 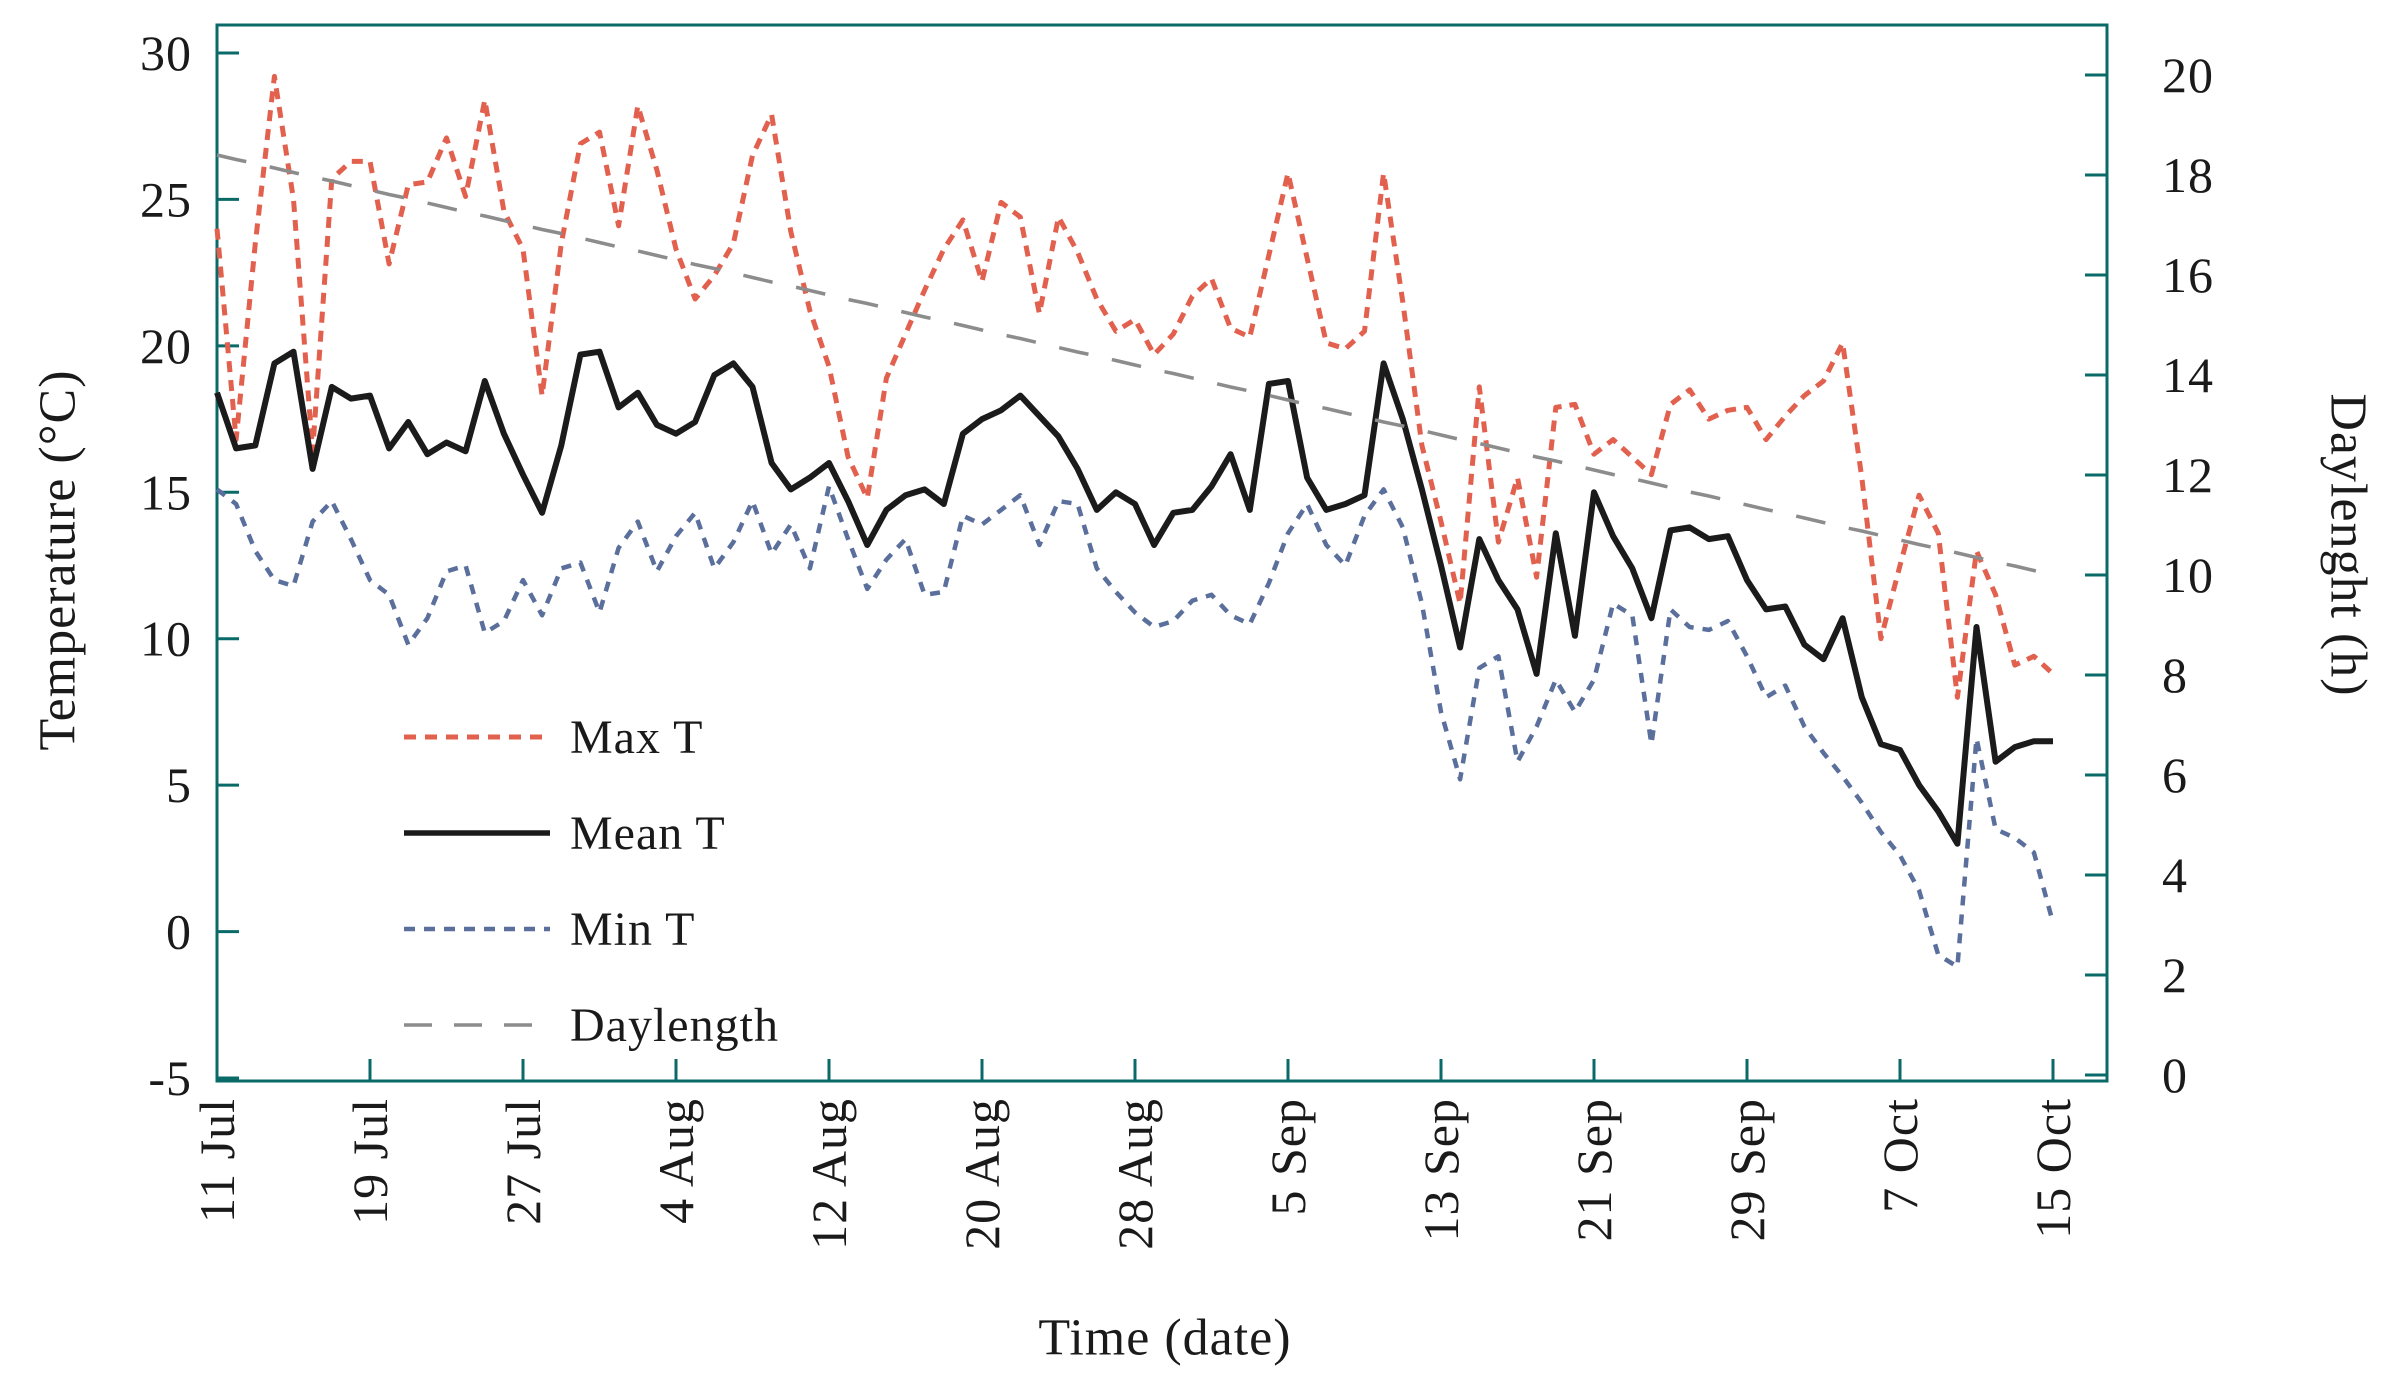 I want to click on right-axis-tick-label: 8, so click(x=2175, y=675).